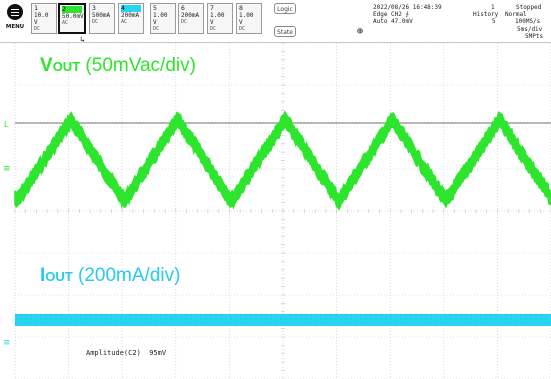 Image resolution: width=551 pixels, height=379 pixels. What do you see at coordinates (528, 21) in the screenshot?
I see `sample-rate: 100MS/s` at bounding box center [528, 21].